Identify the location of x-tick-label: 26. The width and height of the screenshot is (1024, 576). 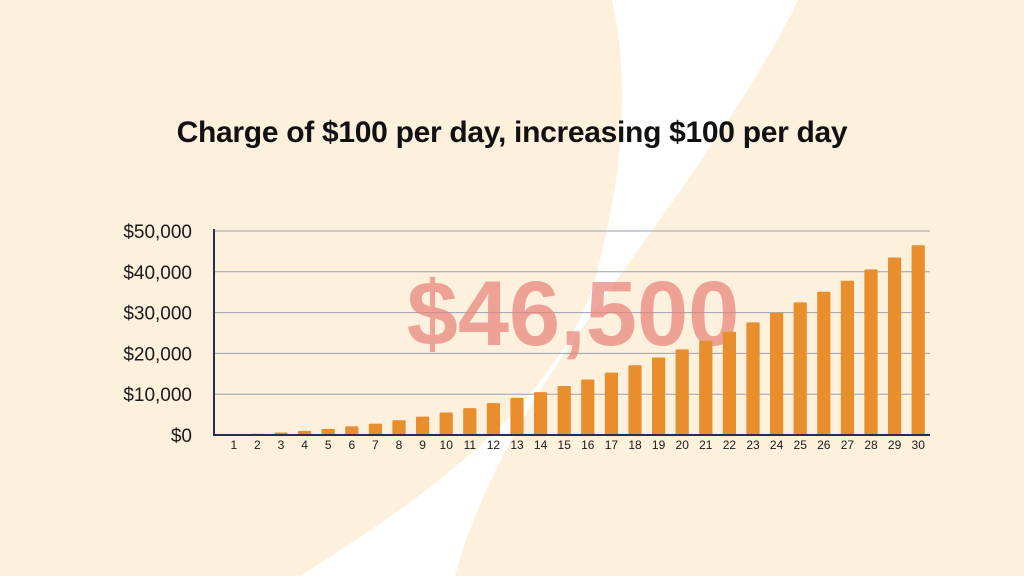
(824, 445).